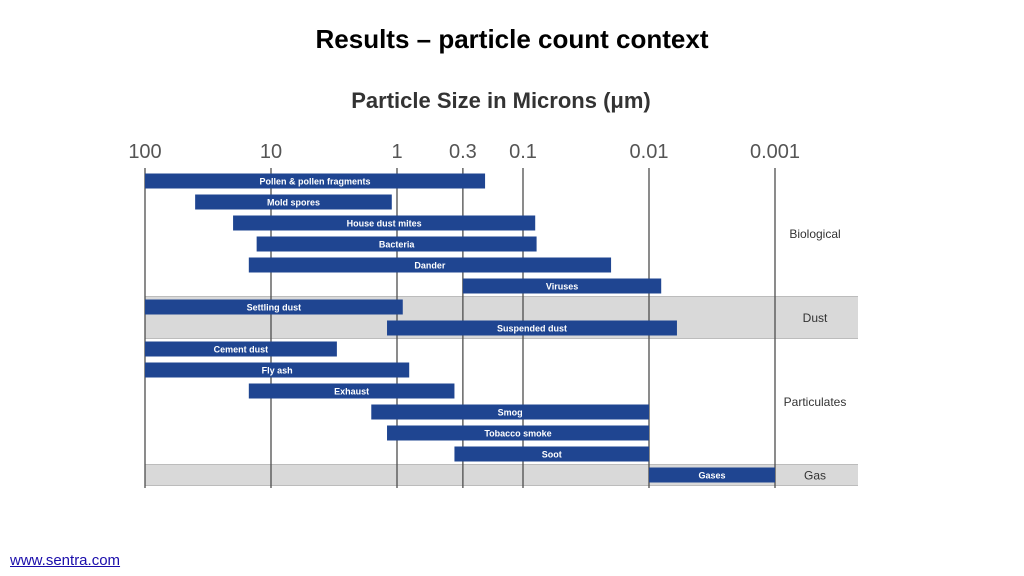 The image size is (1024, 576). I want to click on bar-label: Mold spores, so click(293, 203).